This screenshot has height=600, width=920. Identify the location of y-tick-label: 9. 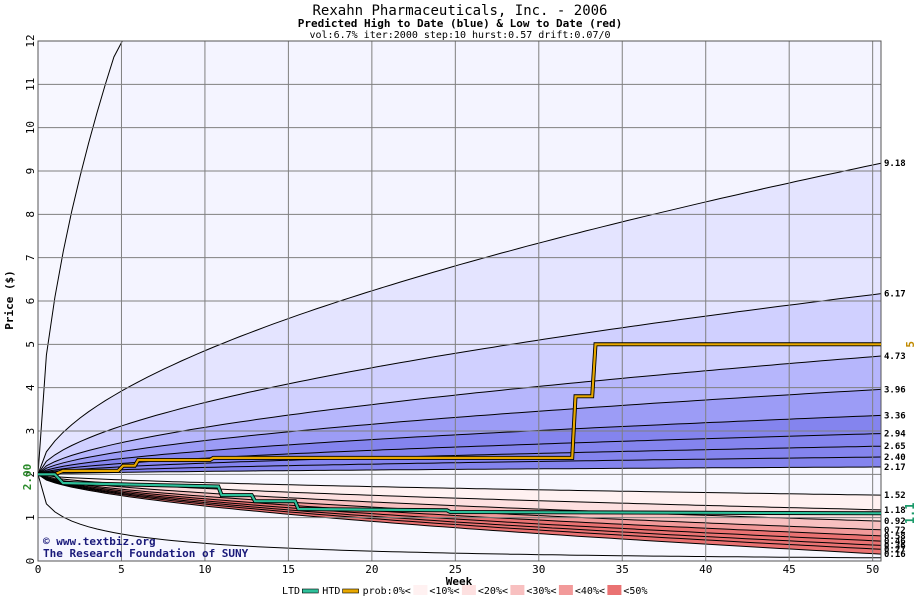
(30, 171).